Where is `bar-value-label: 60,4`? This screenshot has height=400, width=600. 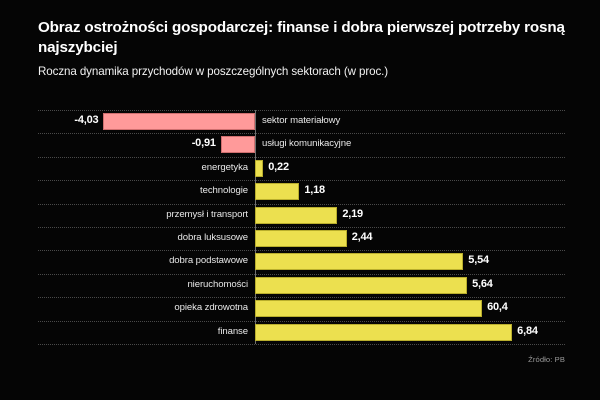 bar-value-label: 60,4 is located at coordinates (497, 307).